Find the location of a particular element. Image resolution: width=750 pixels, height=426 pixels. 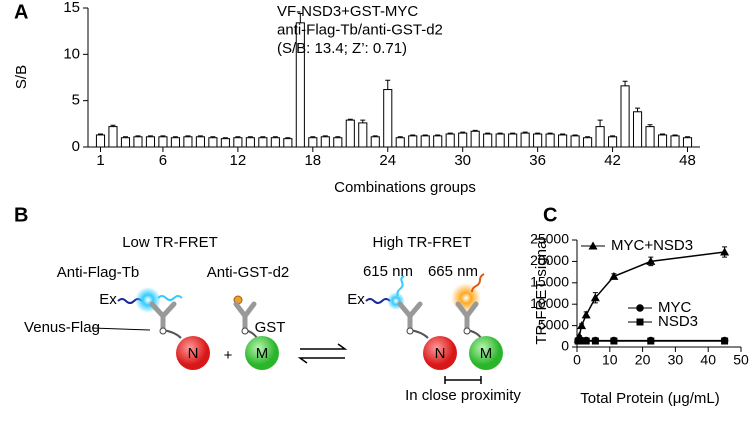

panel-label: B is located at coordinates (21, 215).